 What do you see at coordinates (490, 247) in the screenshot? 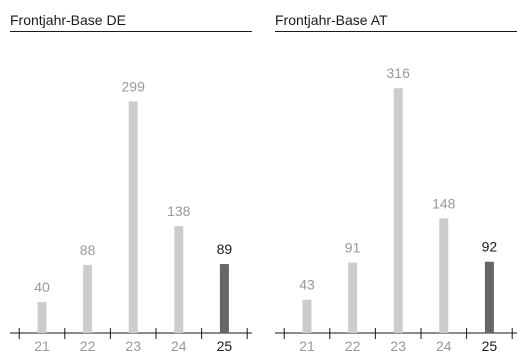
I see `data-label-25: 92` at bounding box center [490, 247].